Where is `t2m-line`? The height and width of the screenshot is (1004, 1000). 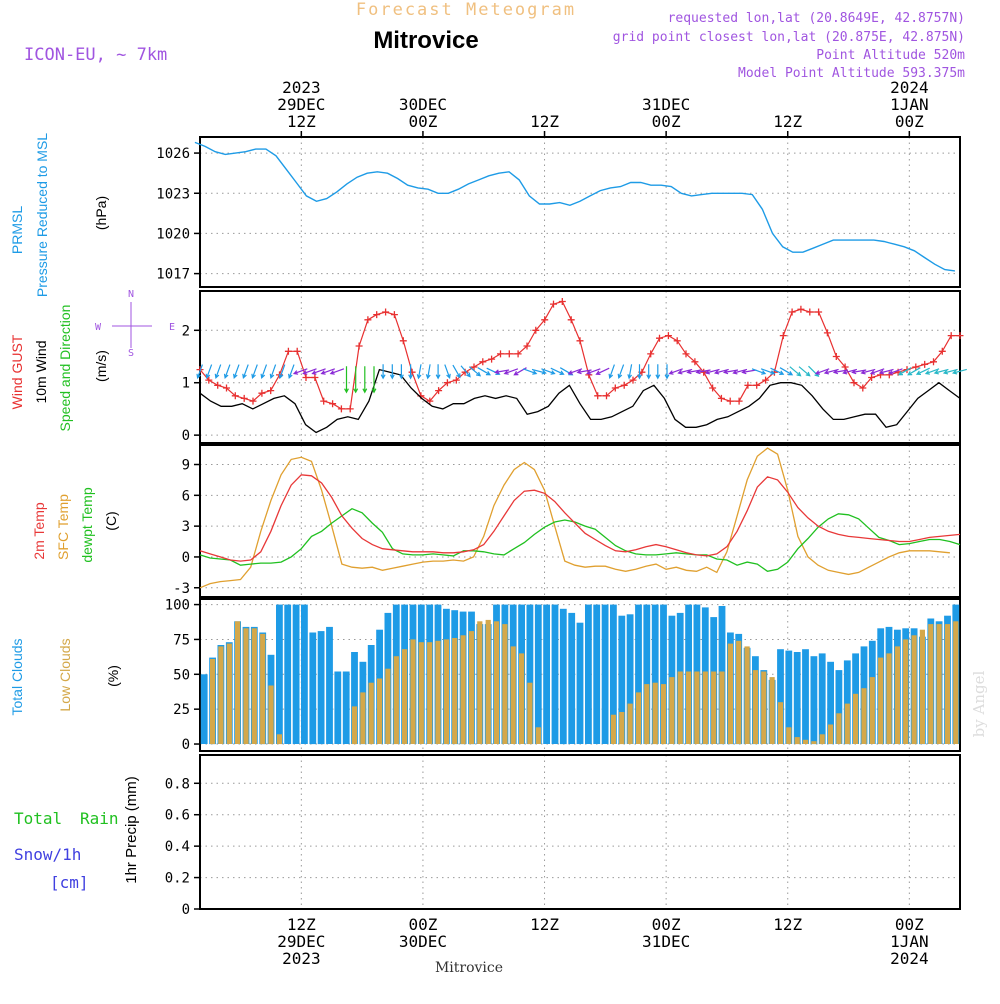
t2m-line is located at coordinates (580, 518).